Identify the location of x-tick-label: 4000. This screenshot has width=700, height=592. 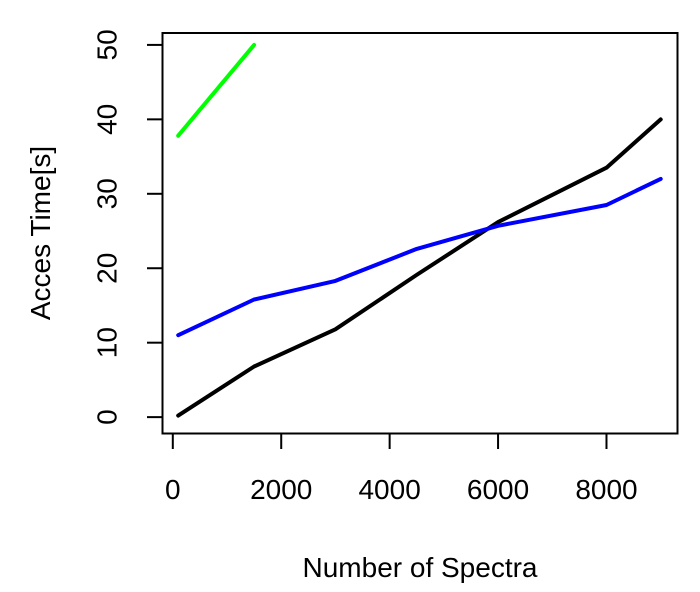
(389, 489).